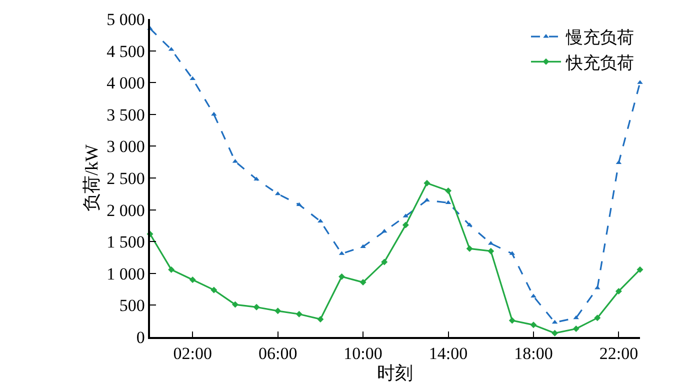 The height and width of the screenshot is (388, 700). Describe the element at coordinates (125, 114) in the screenshot. I see `y-tick-label: 3 500` at that location.